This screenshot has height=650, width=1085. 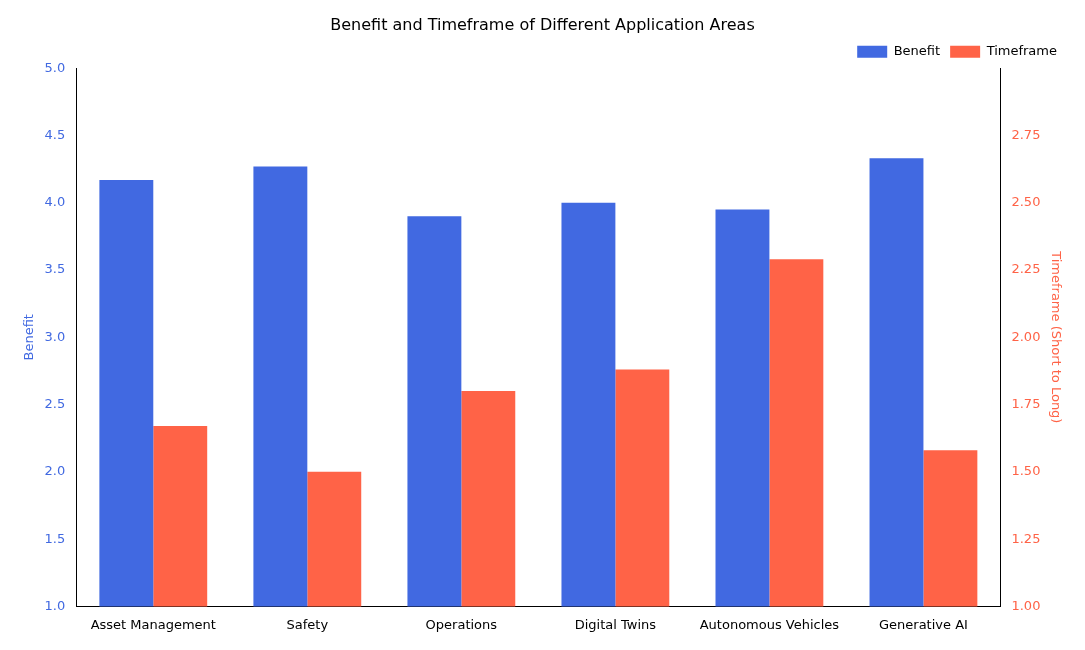 I want to click on y2-tick-label: 1.00, so click(x=1026, y=605).